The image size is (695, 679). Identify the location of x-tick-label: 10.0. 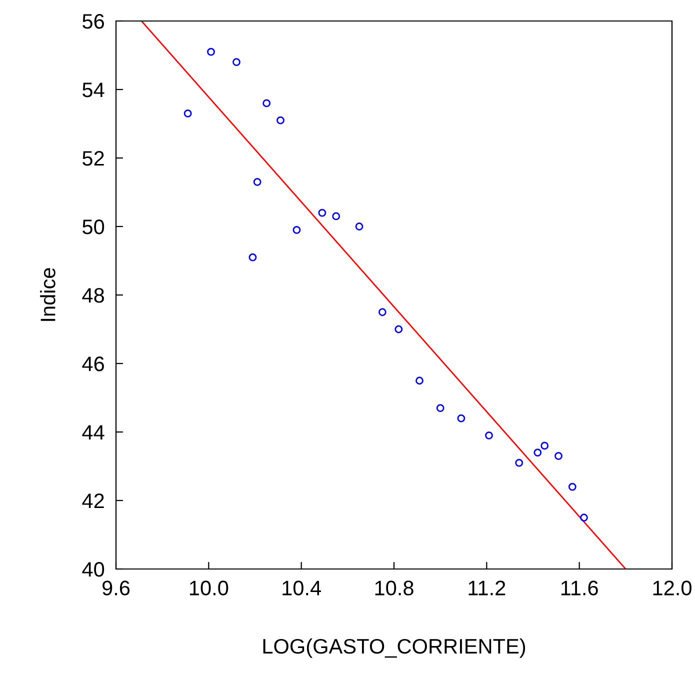
(209, 588).